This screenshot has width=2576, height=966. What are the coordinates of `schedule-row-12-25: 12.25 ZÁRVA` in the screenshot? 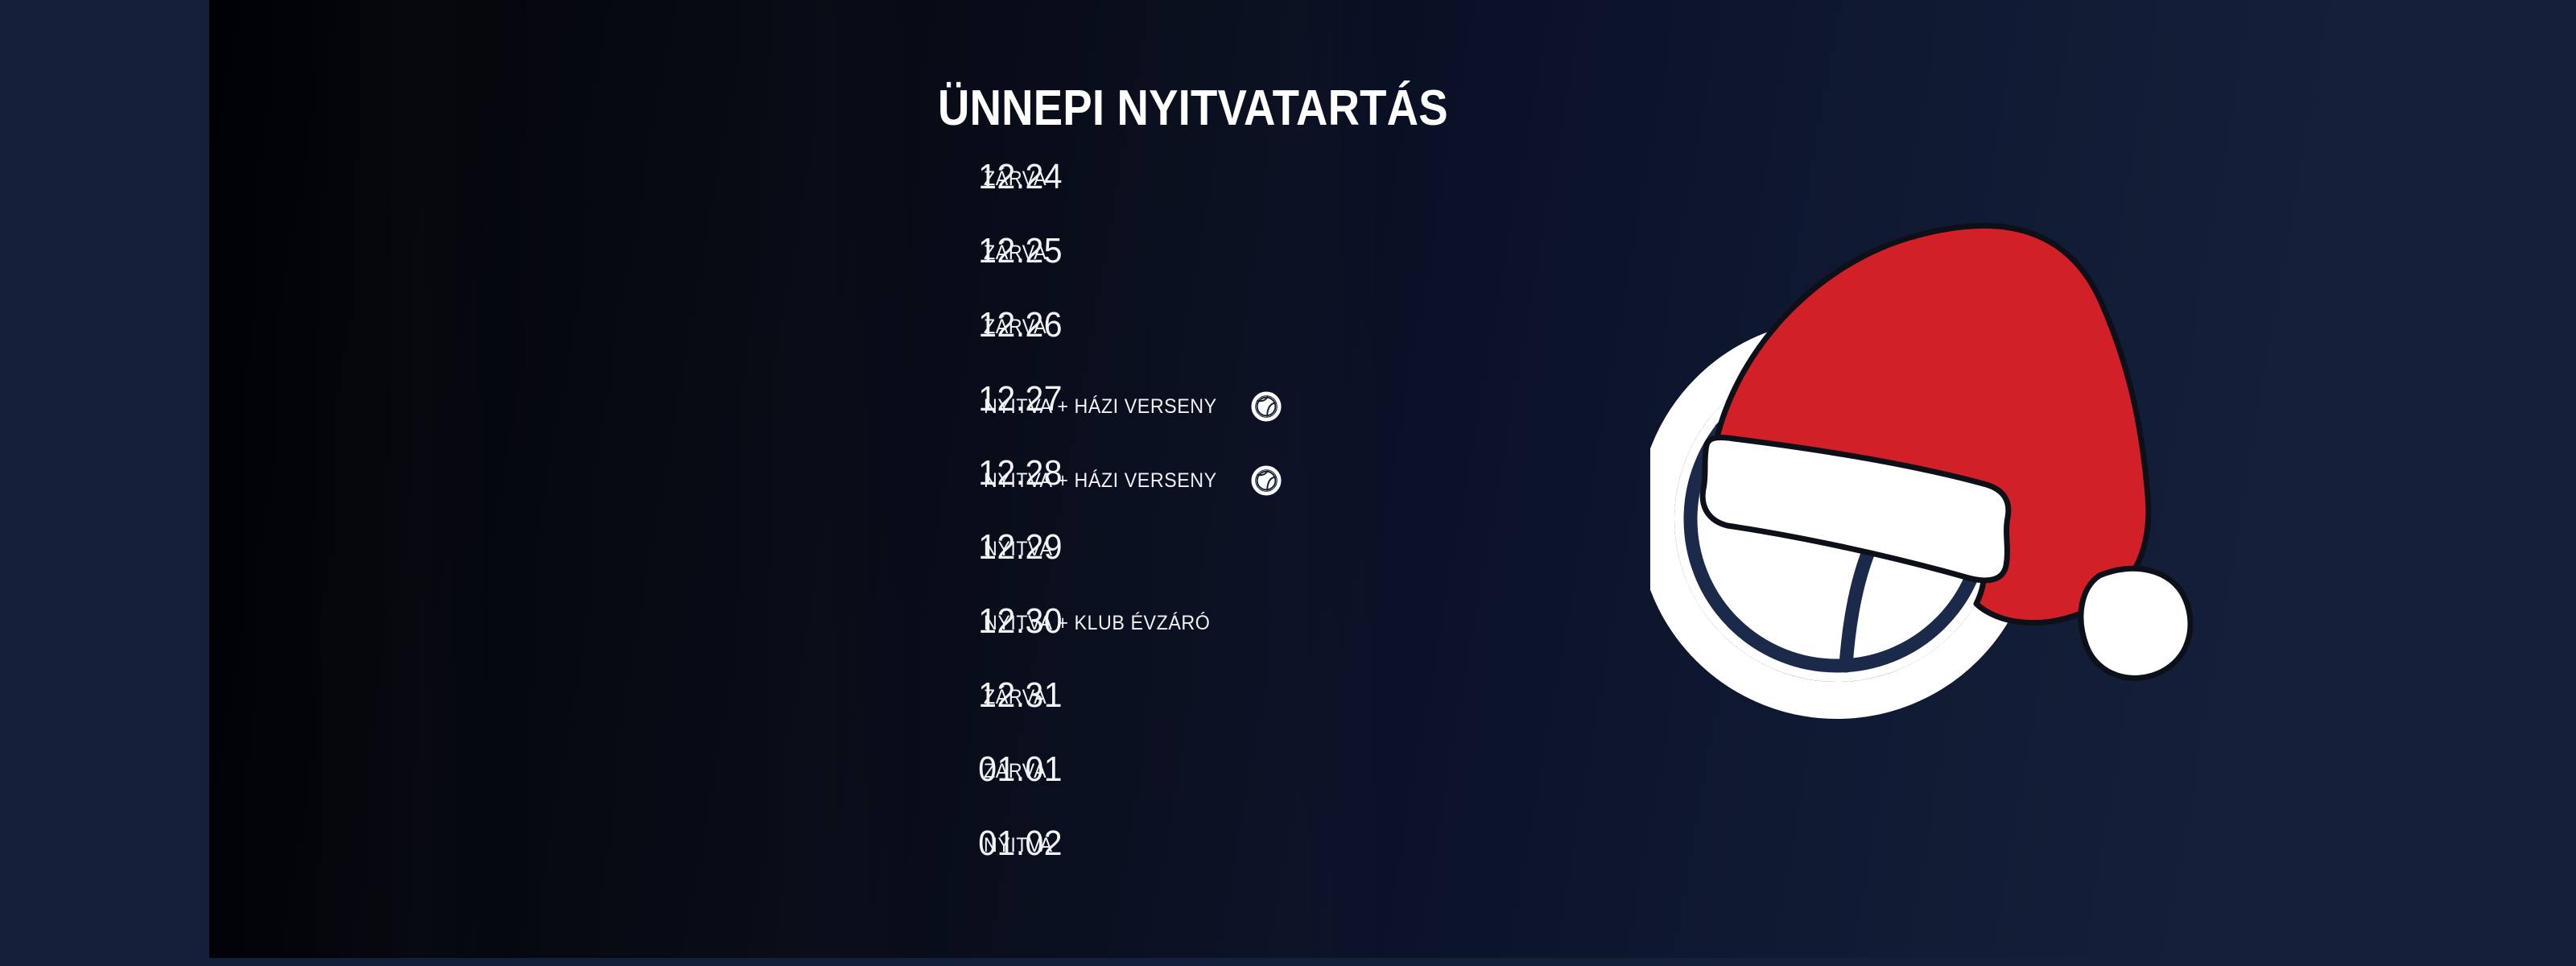 It's located at (1392, 269).